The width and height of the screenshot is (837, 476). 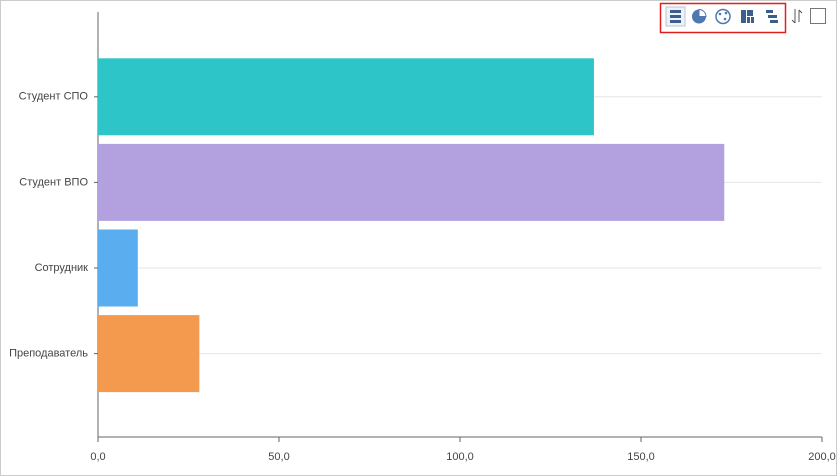 What do you see at coordinates (62, 268) in the screenshot?
I see `y-tick-label: Сотрудник` at bounding box center [62, 268].